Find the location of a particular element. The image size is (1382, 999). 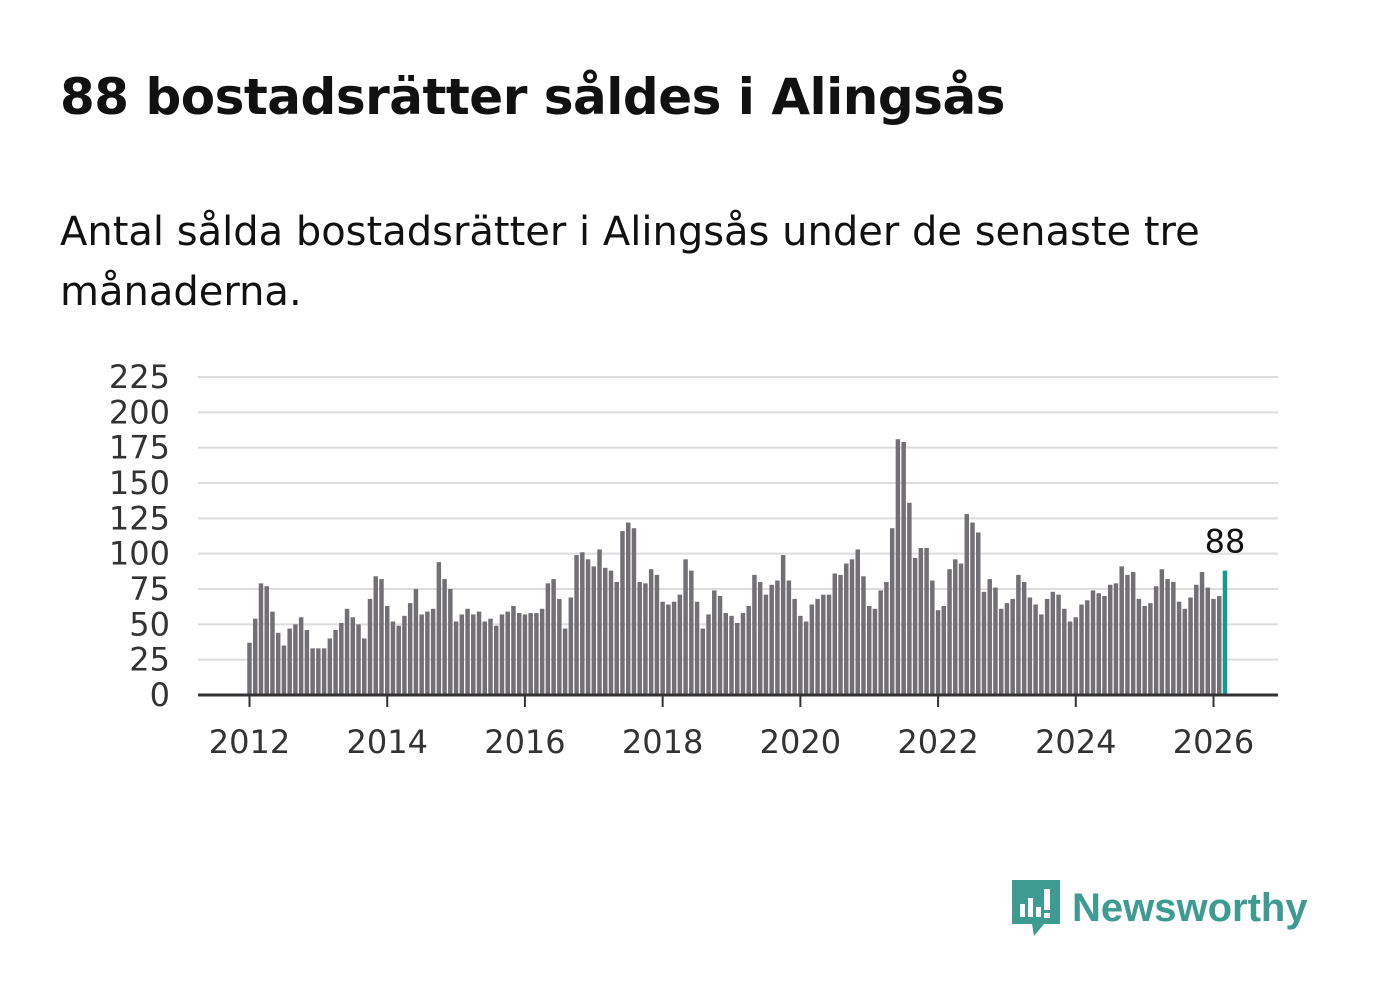

x-tick-label: 2026 is located at coordinates (1213, 742).